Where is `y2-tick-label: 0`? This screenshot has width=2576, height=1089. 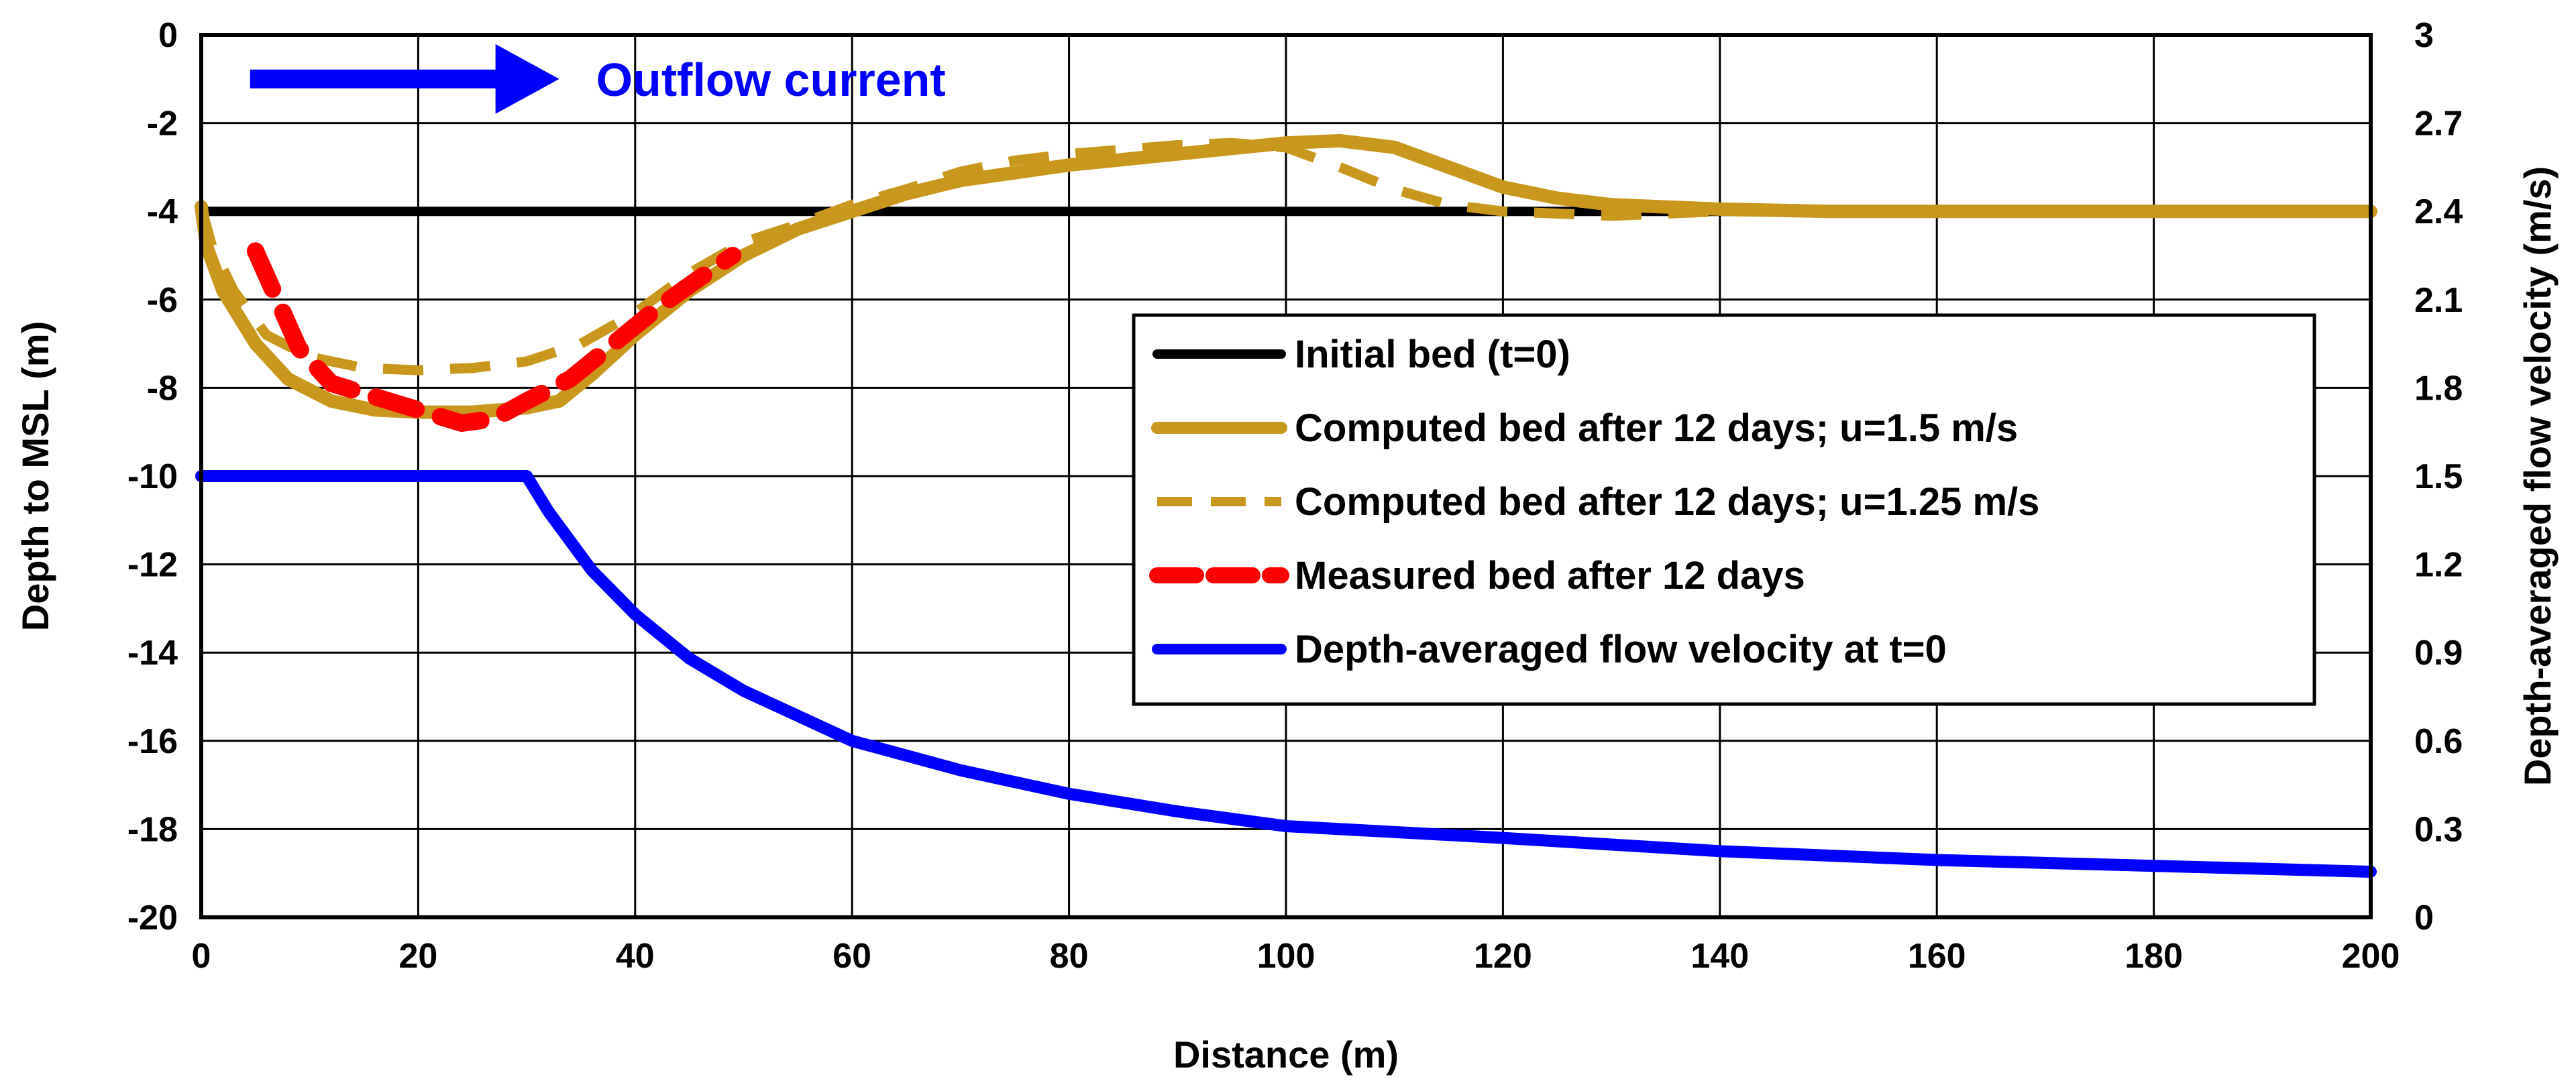 y2-tick-label: 0 is located at coordinates (2424, 918).